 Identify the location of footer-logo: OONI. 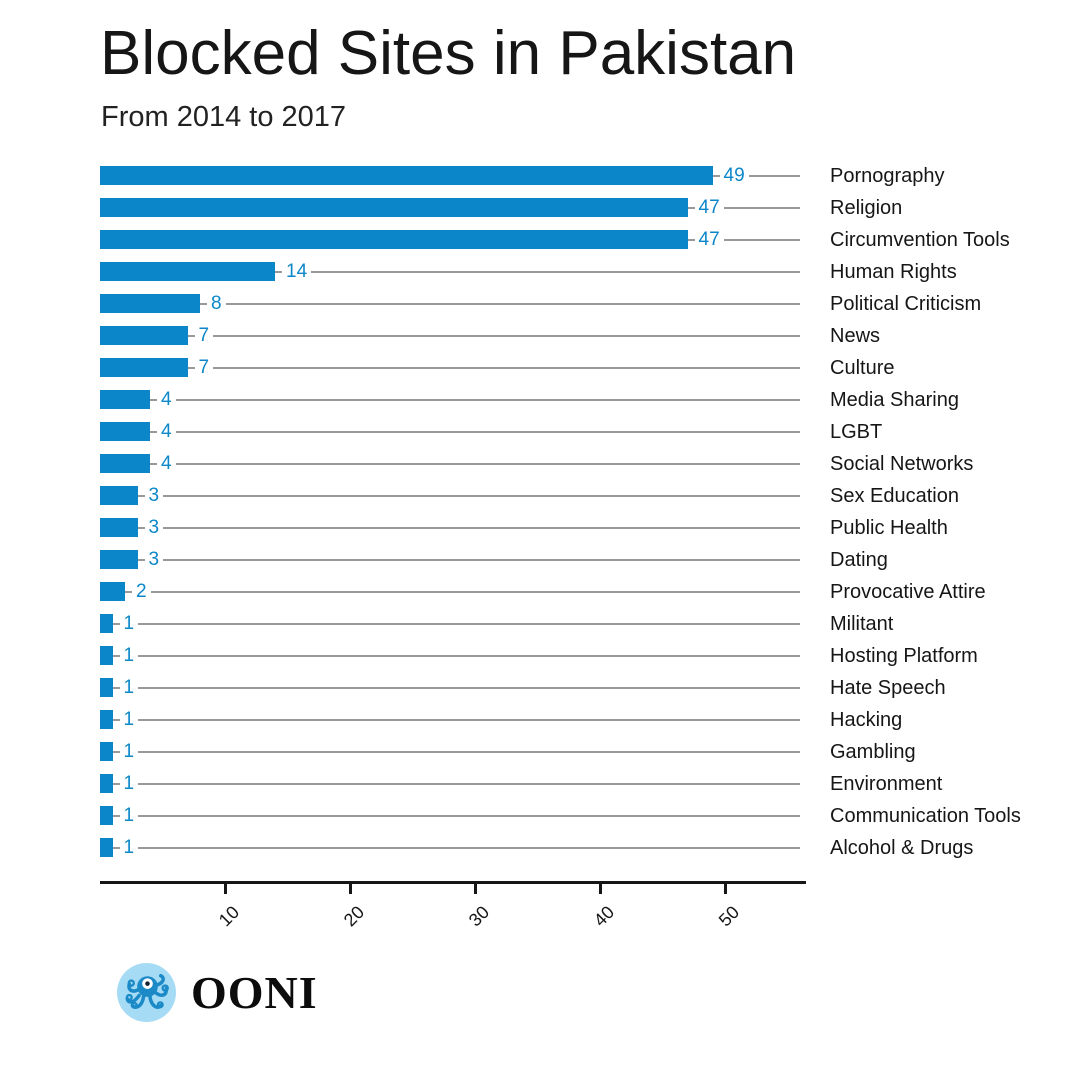
(217, 992).